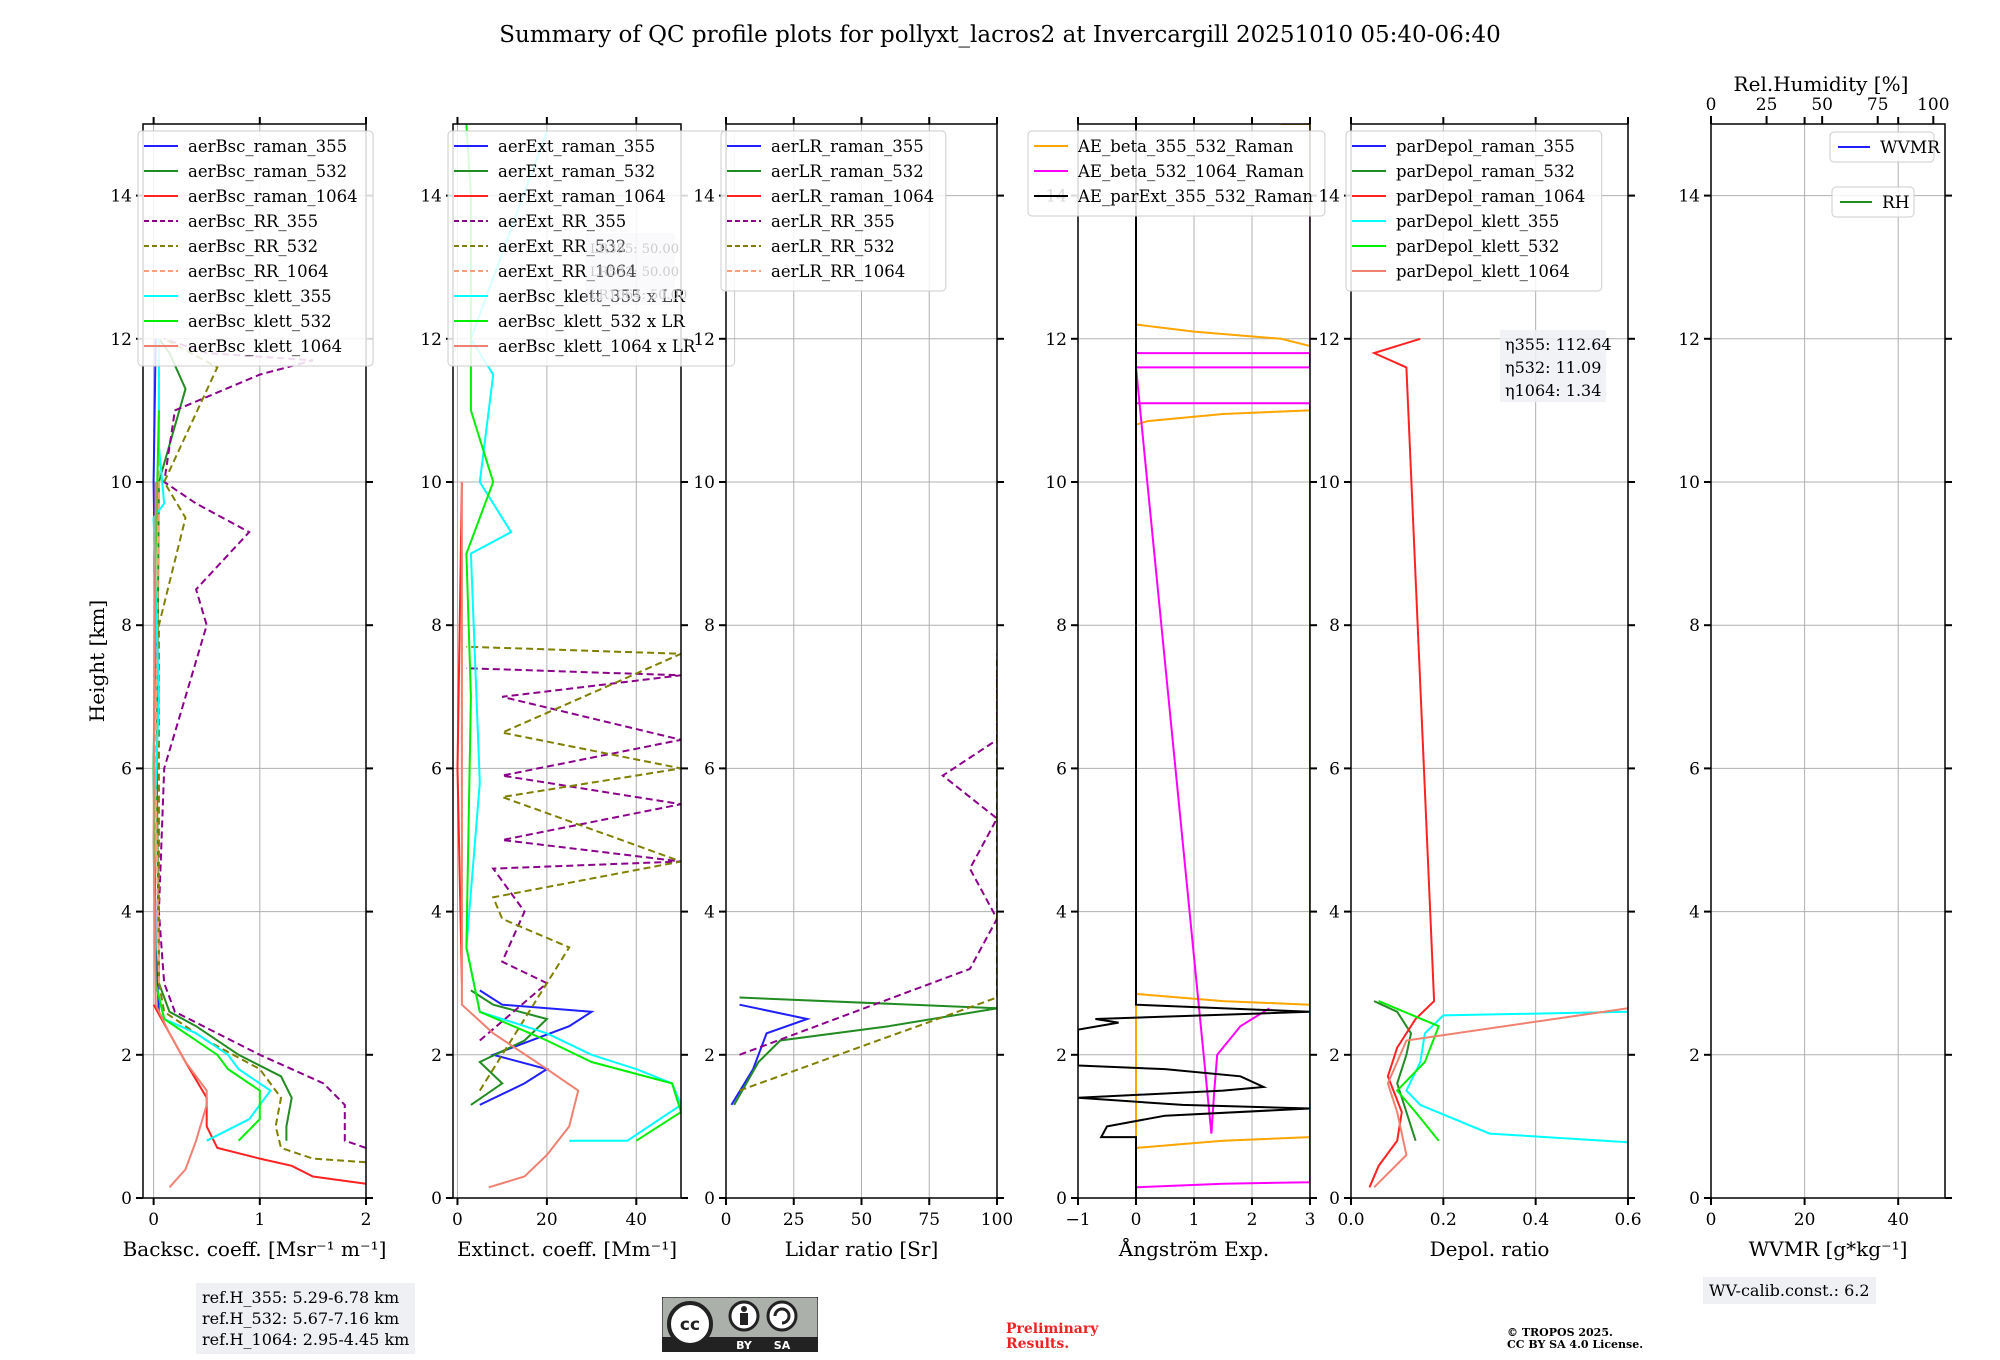 This screenshot has width=2000, height=1360. I want to click on preliminary-results-note: Preliminary Results., so click(1052, 1337).